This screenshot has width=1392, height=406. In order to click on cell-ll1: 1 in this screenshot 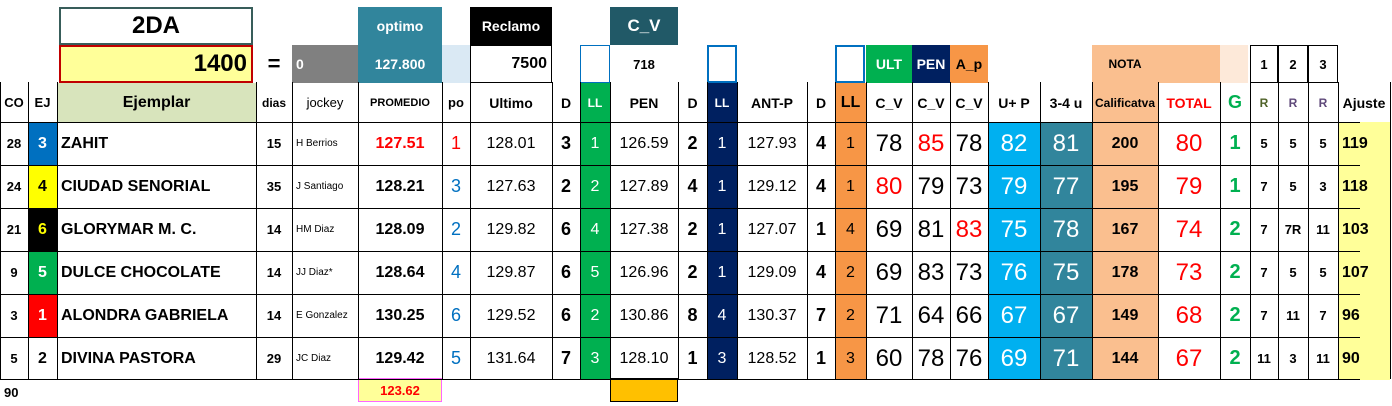, I will do `click(595, 143)`.